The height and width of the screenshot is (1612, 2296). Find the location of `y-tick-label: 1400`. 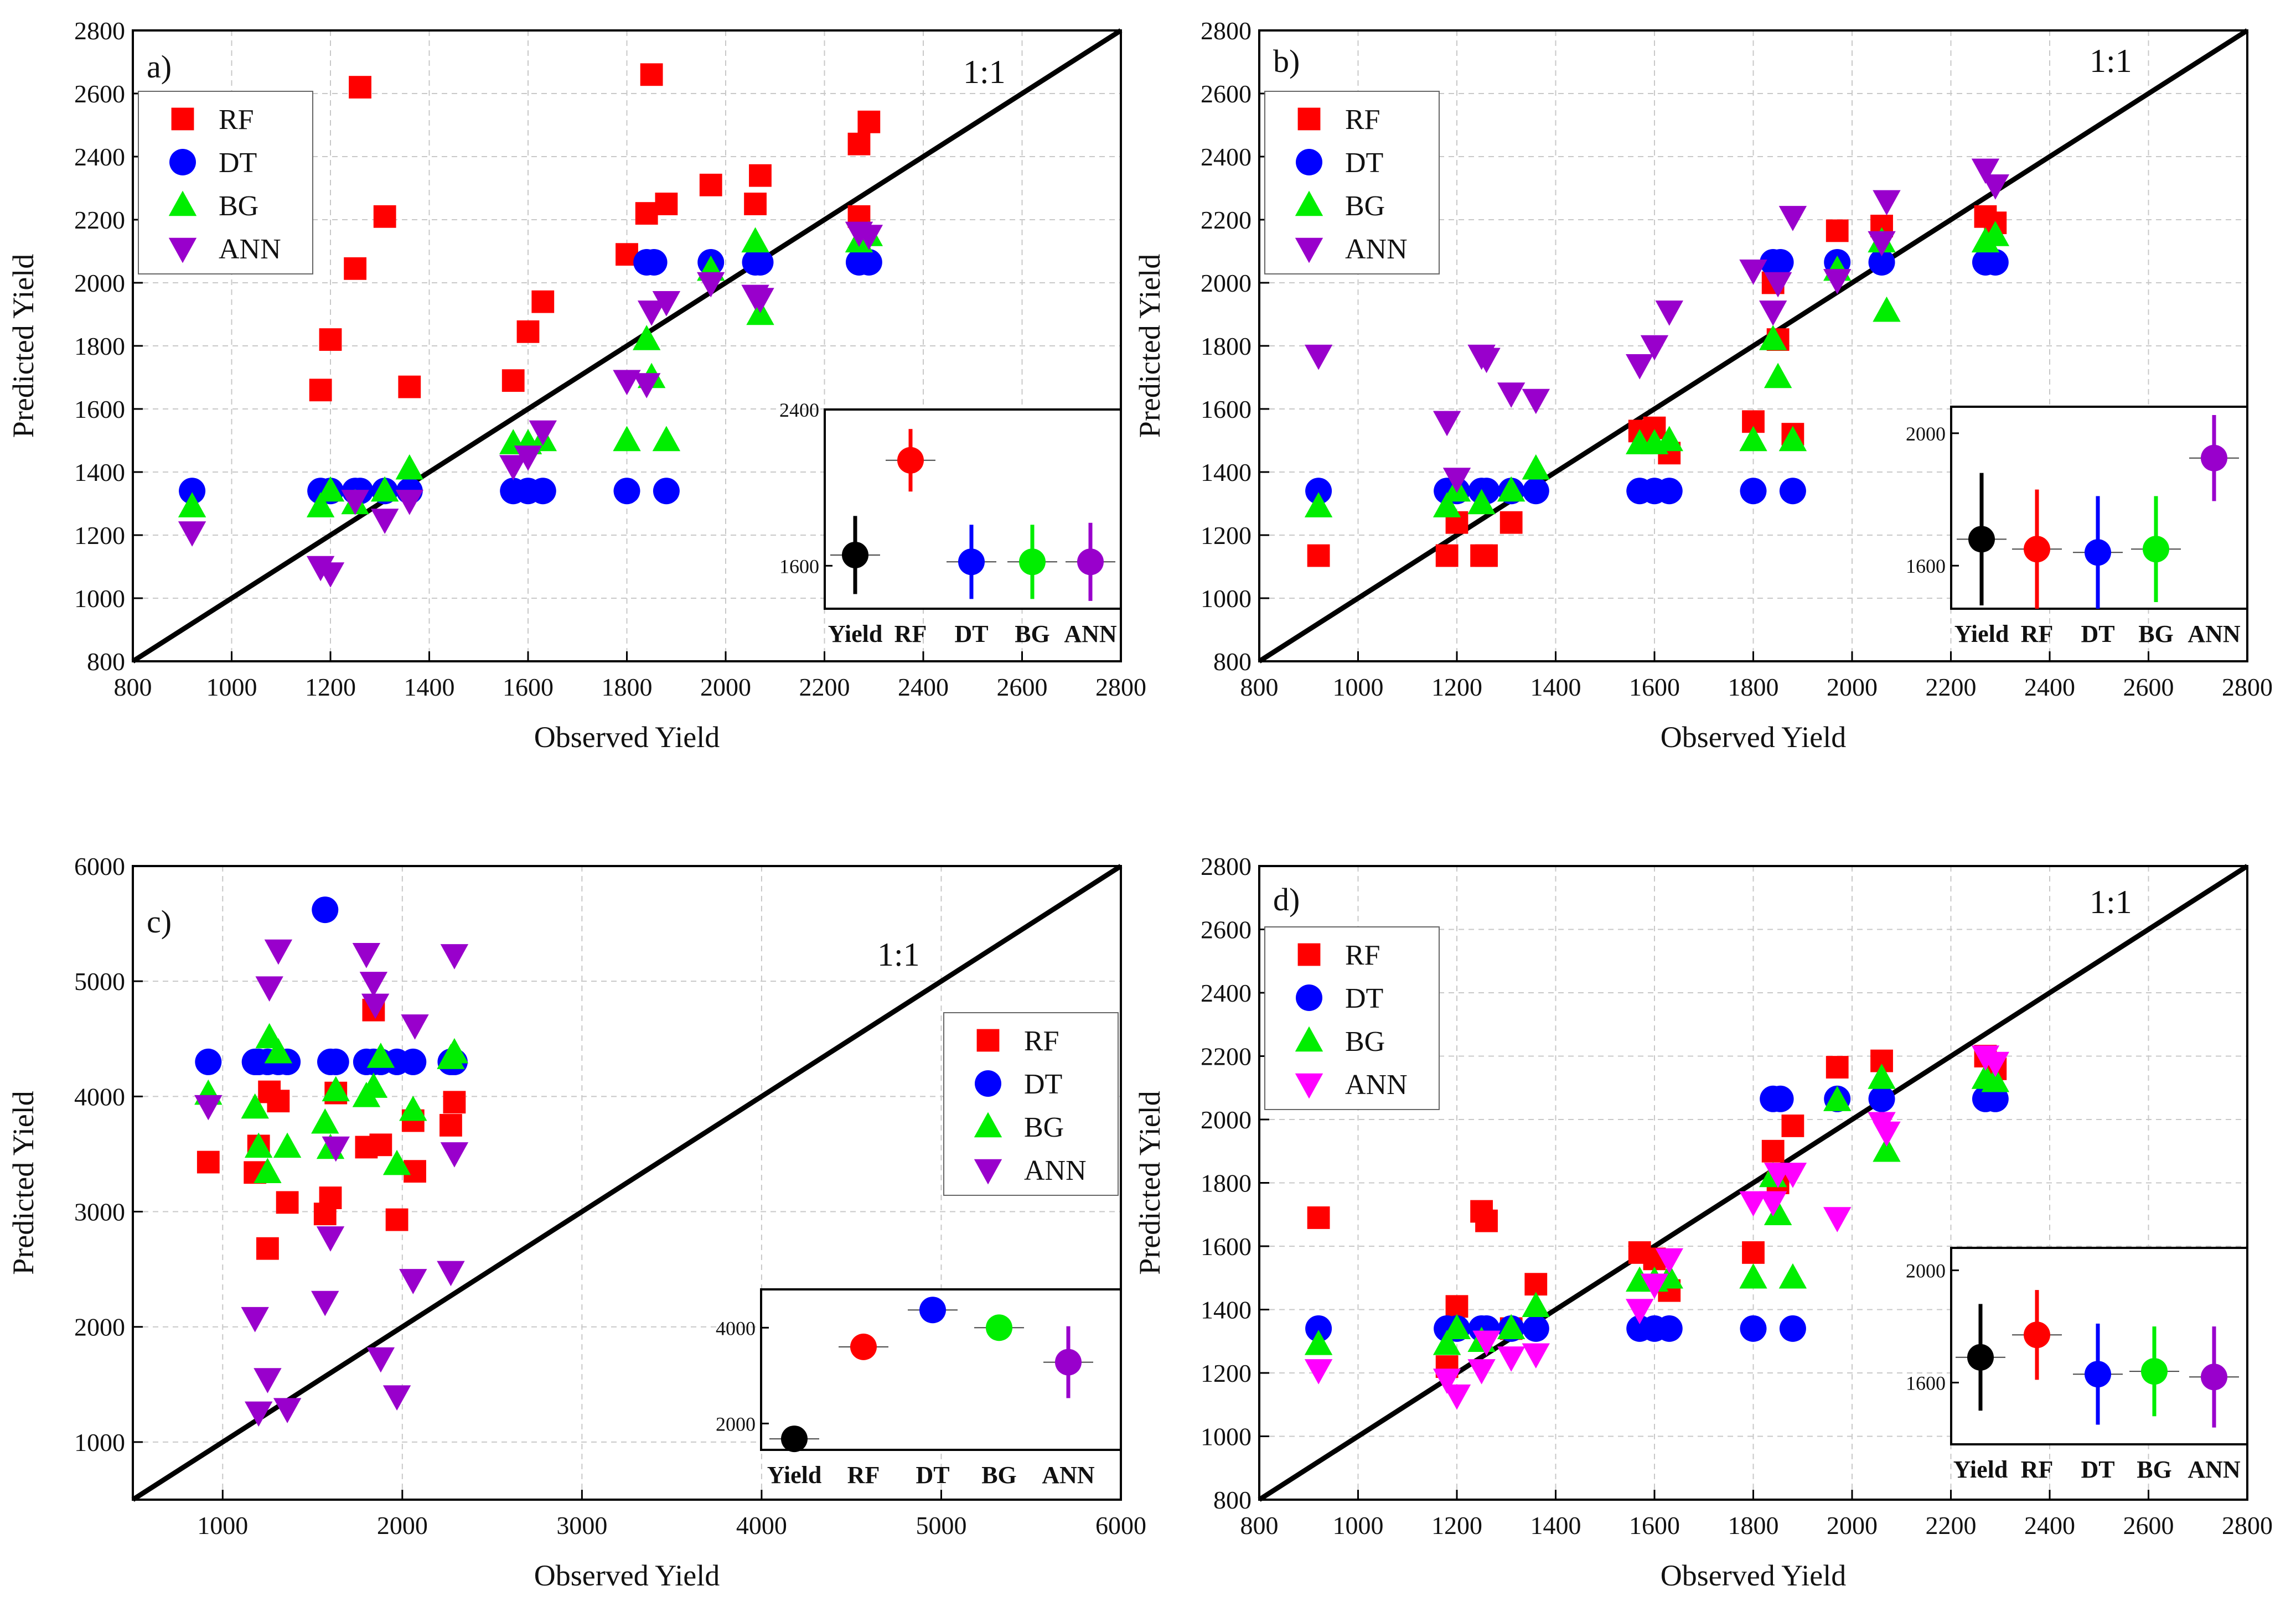

y-tick-label: 1400 is located at coordinates (1226, 1310).